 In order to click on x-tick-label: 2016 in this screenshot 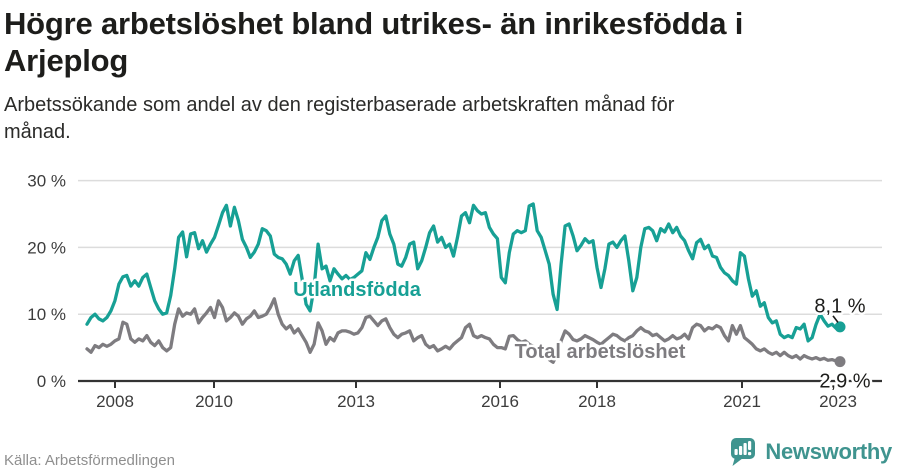, I will do `click(500, 401)`.